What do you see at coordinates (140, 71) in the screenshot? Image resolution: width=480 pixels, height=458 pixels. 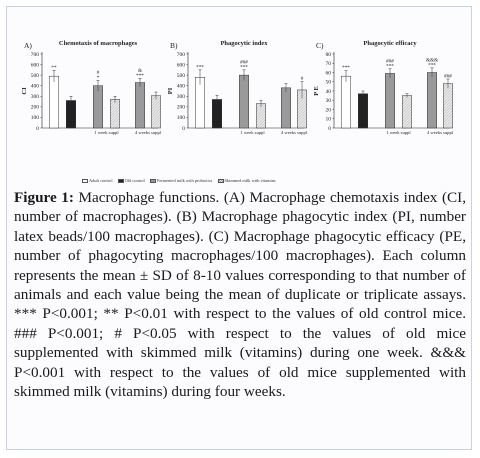 I see `significance-label: &` at bounding box center [140, 71].